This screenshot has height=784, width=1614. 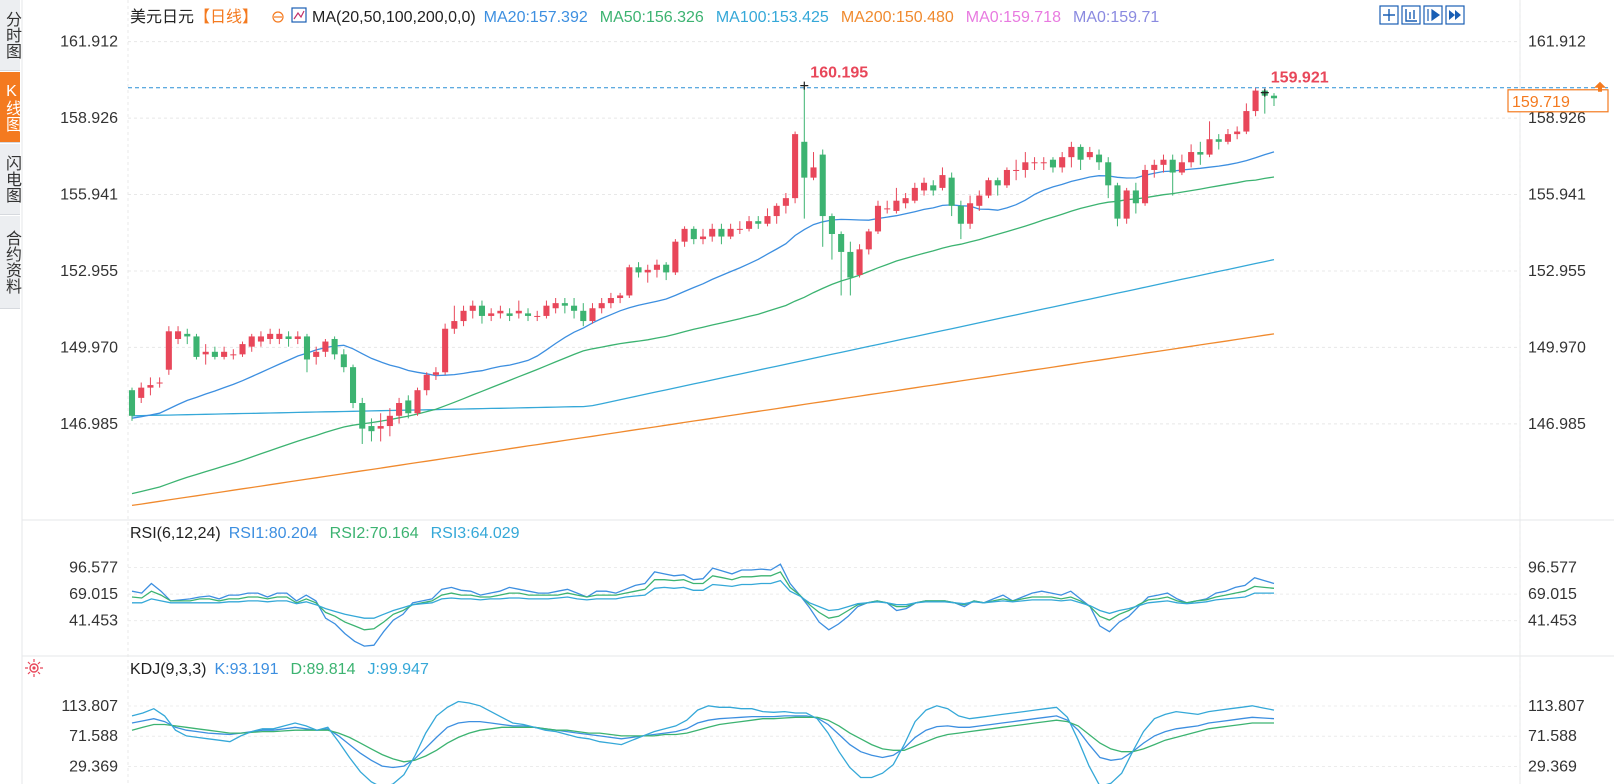 I want to click on rsi-y-tick-right: 69.015, so click(x=1552, y=594).